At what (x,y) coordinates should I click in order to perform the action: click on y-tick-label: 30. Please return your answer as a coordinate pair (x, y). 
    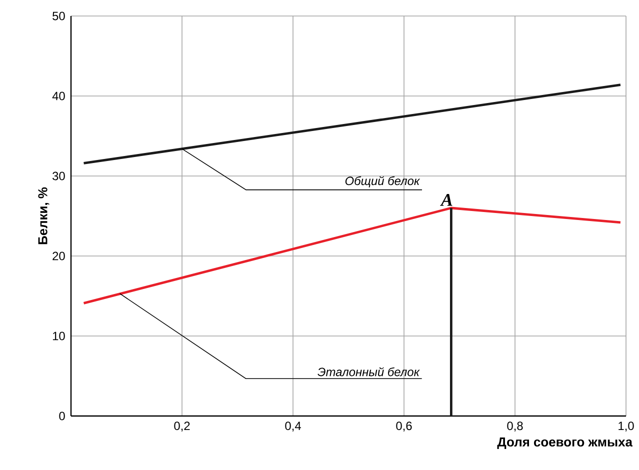
    Looking at the image, I should click on (58, 176).